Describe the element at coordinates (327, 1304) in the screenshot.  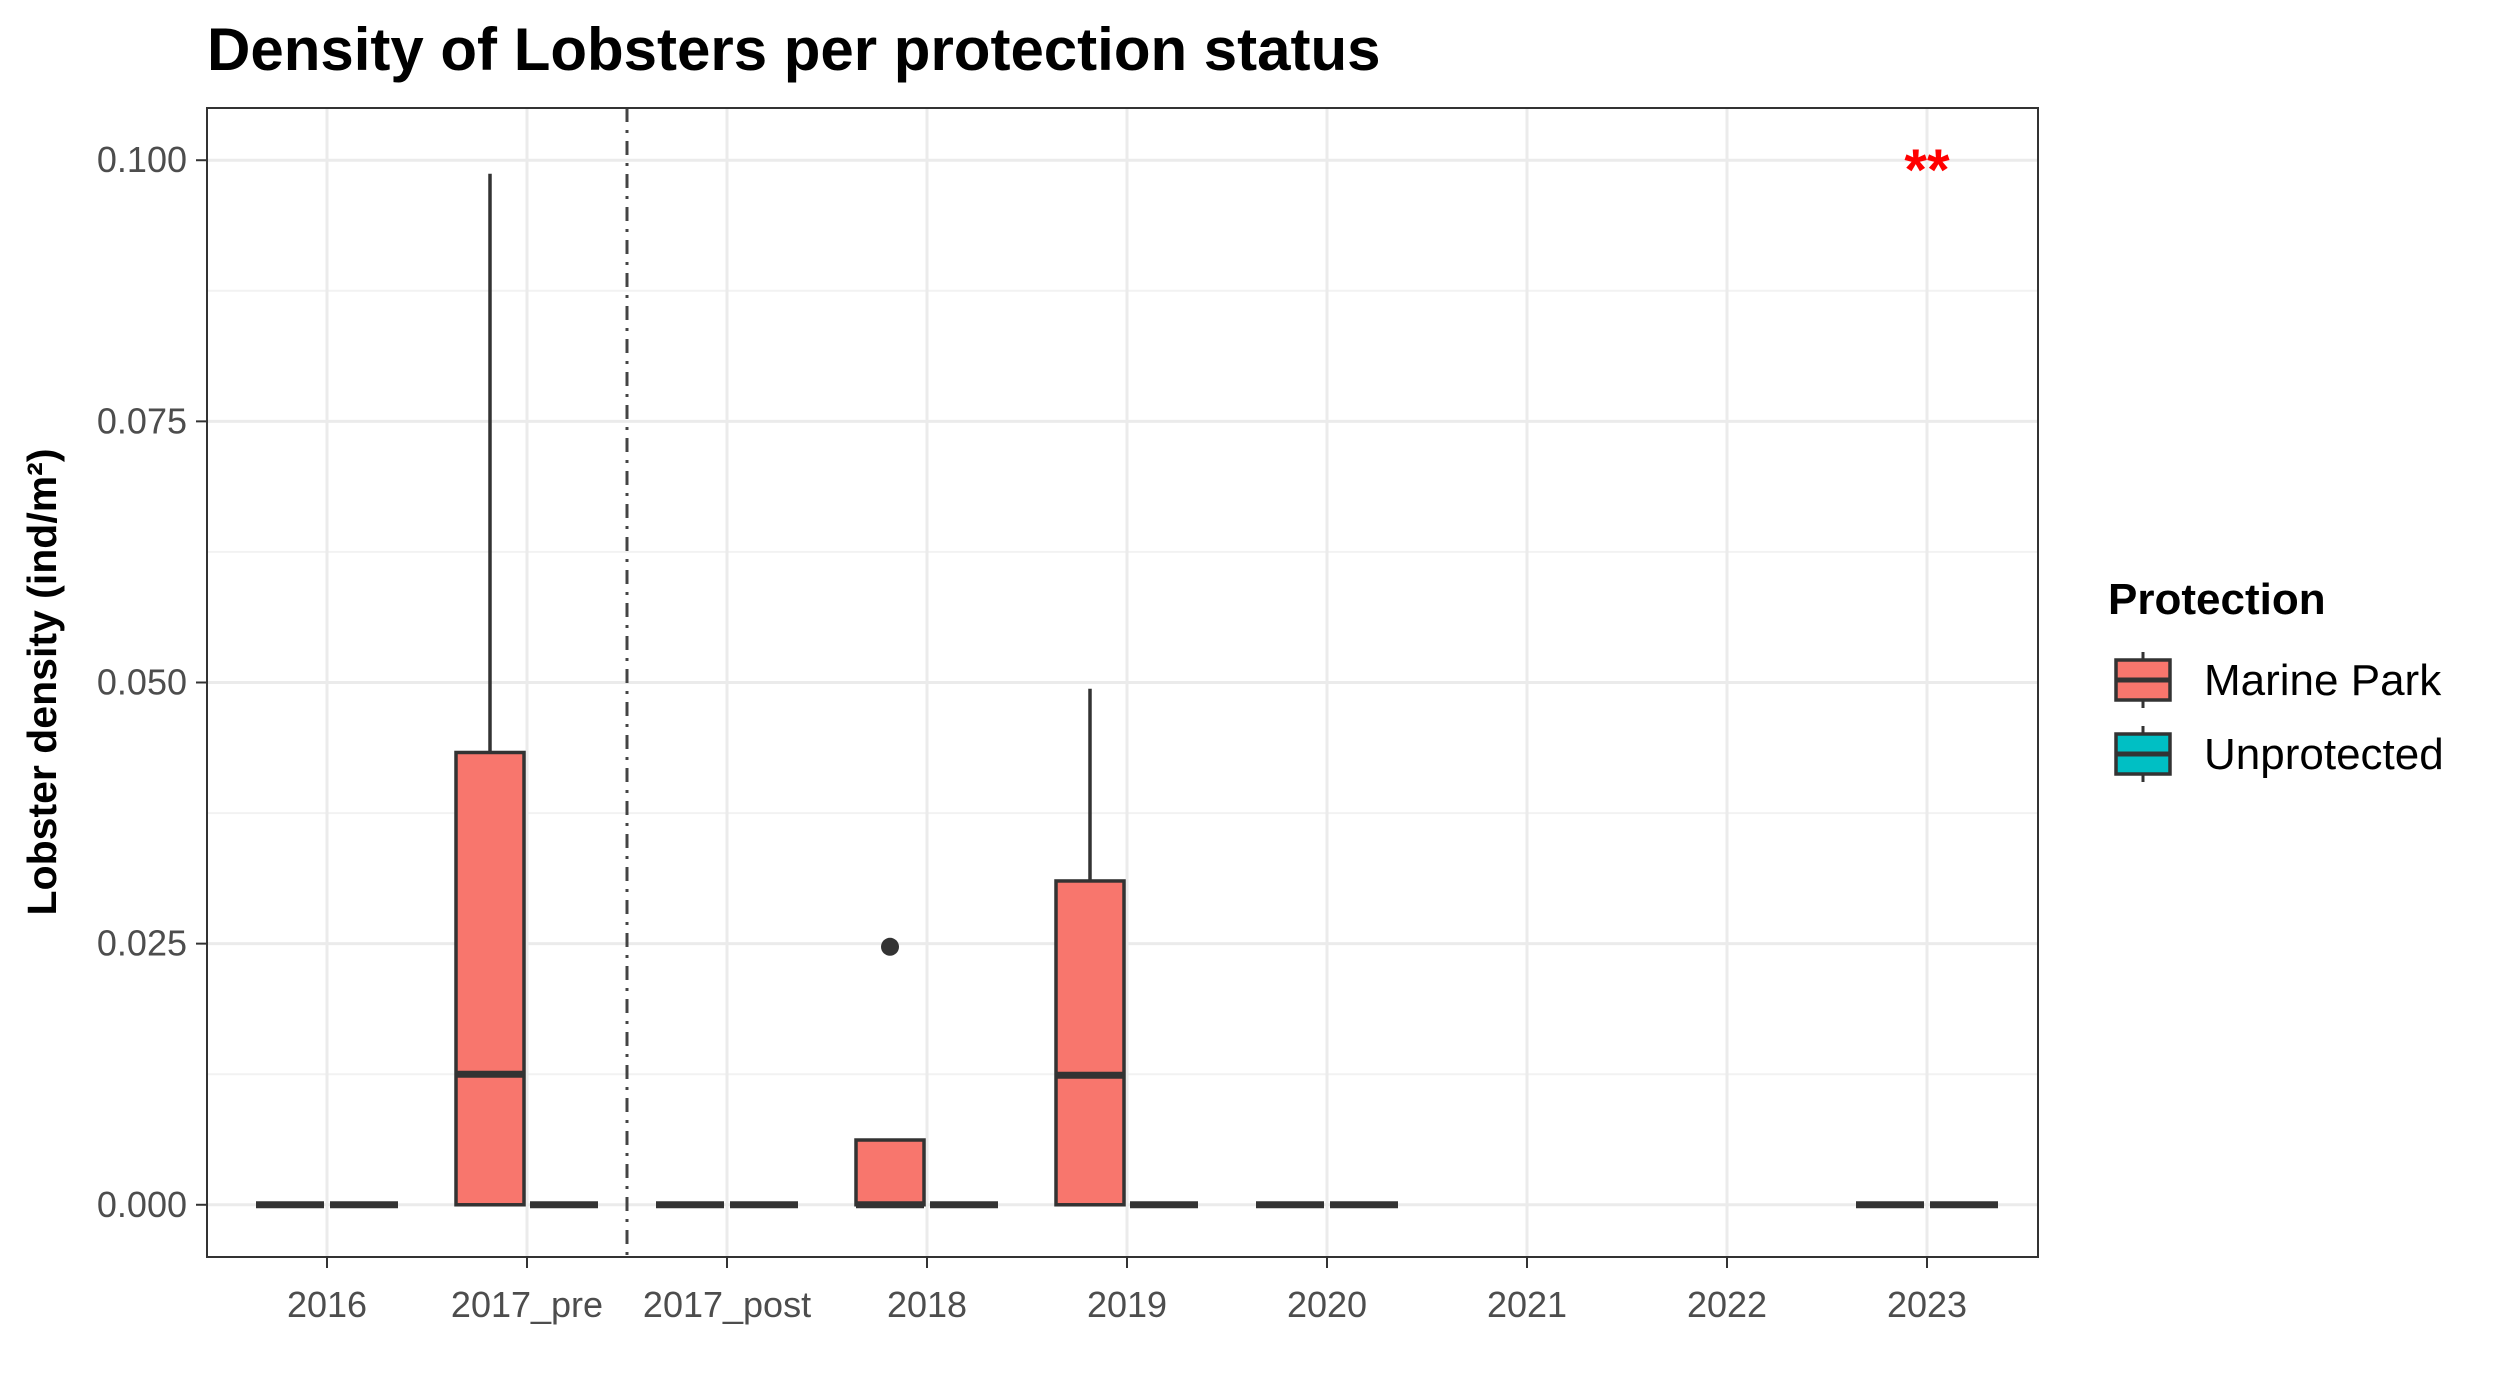
I see `x-tick-label: 2016` at that location.